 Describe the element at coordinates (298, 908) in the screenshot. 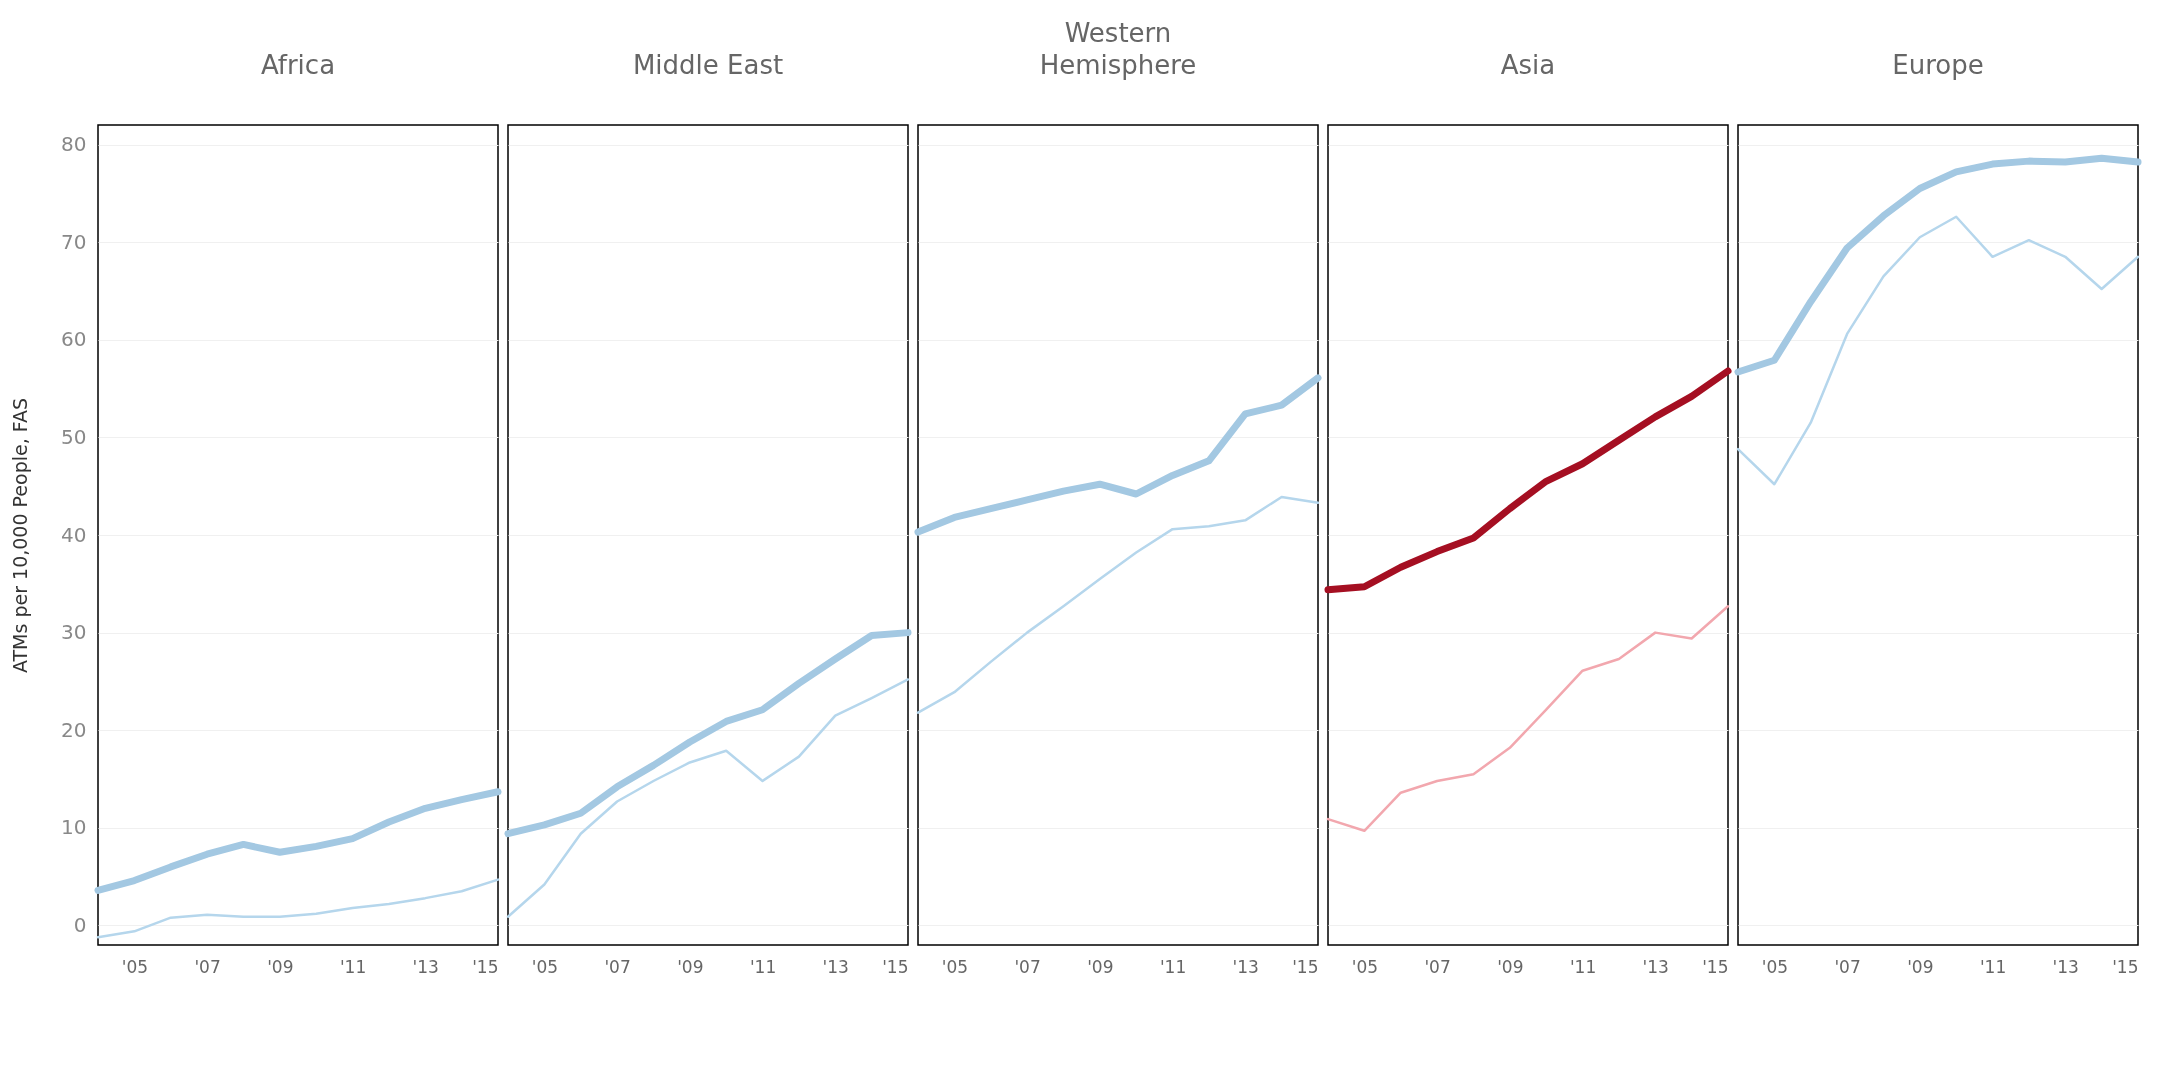

I see `line-series` at that location.